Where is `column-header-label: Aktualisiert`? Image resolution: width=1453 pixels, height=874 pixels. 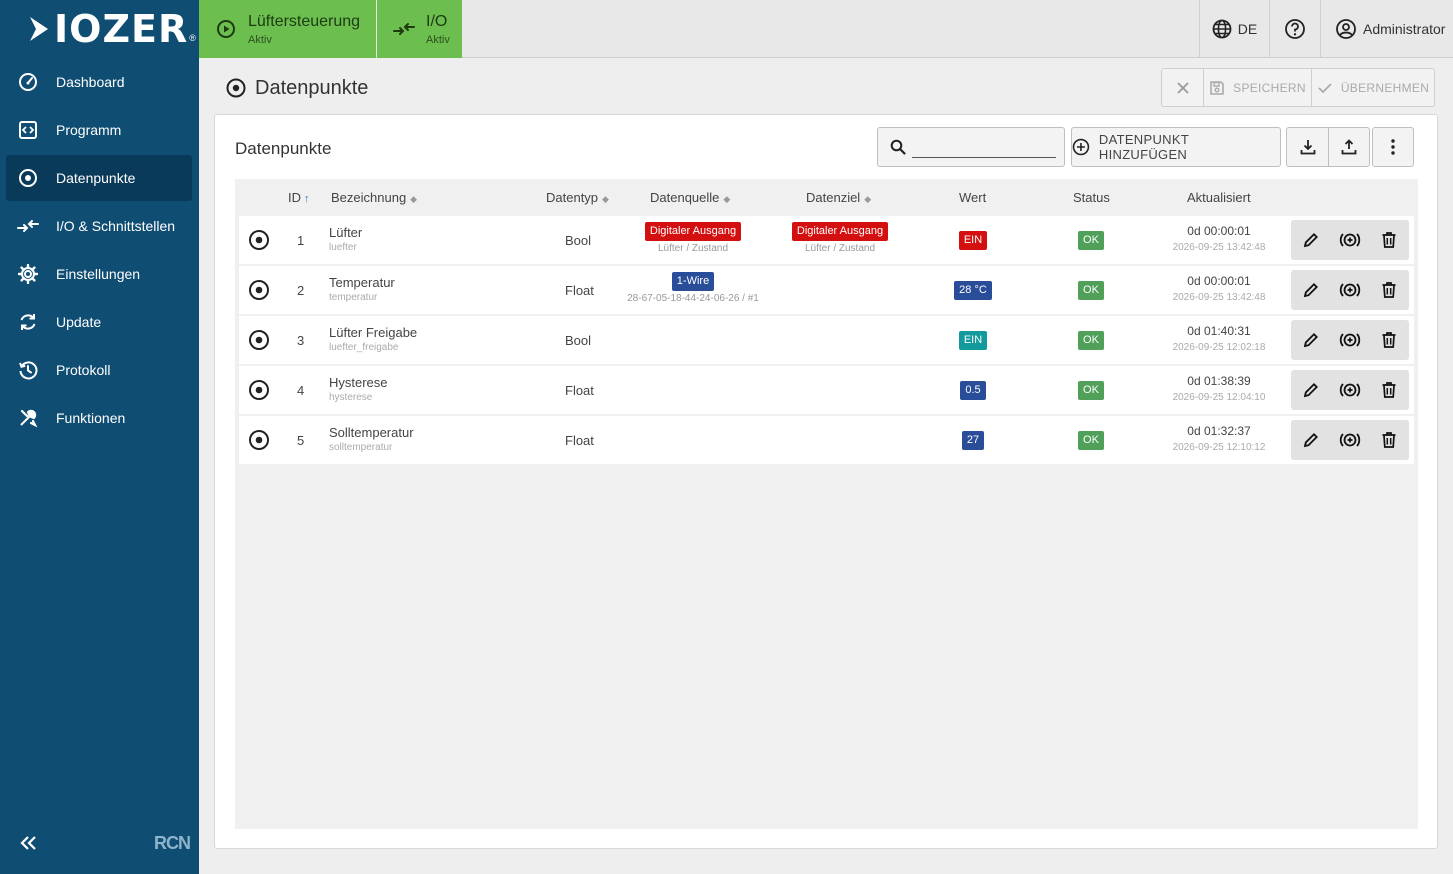 column-header-label: Aktualisiert is located at coordinates (1219, 197).